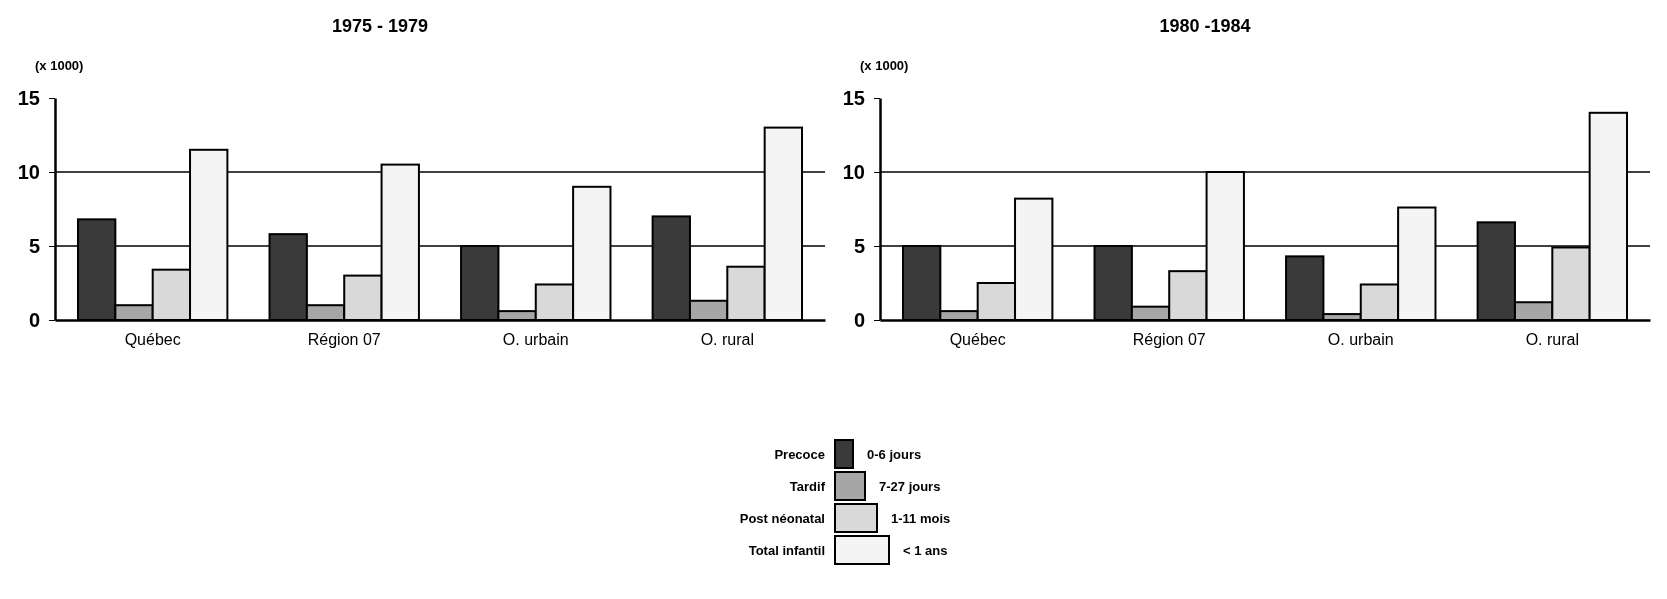  What do you see at coordinates (782, 518) in the screenshot?
I see `legend-label: Post néonatal` at bounding box center [782, 518].